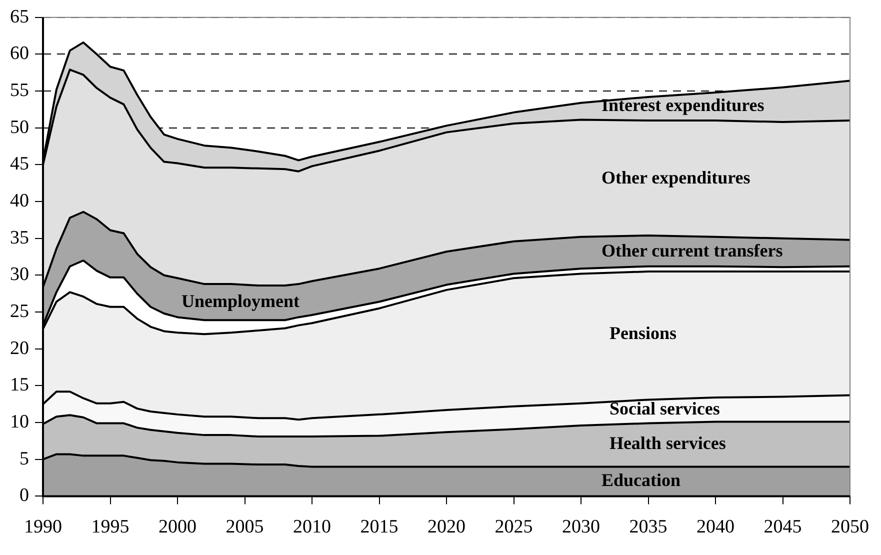  Describe the element at coordinates (19, 275) in the screenshot. I see `y-tick-label: 30` at that location.